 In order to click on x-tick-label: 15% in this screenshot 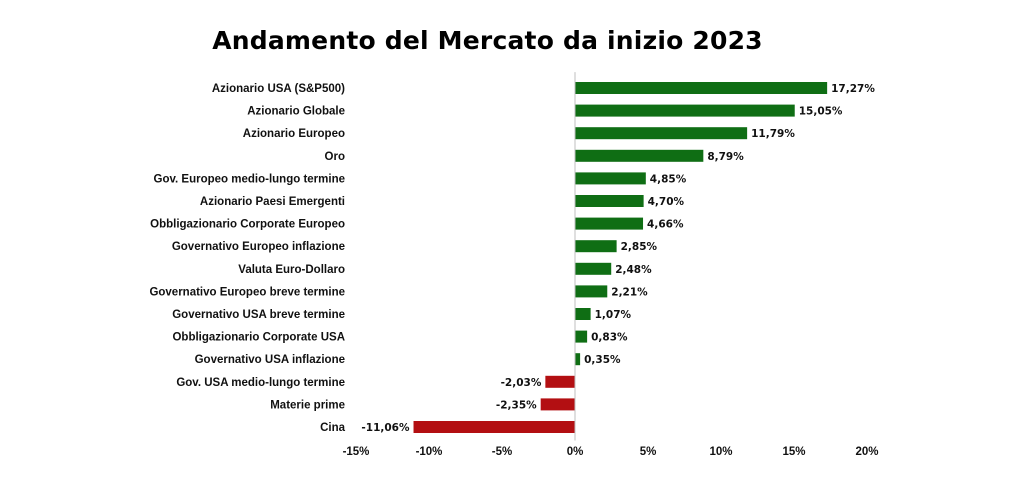, I will do `click(793, 452)`.